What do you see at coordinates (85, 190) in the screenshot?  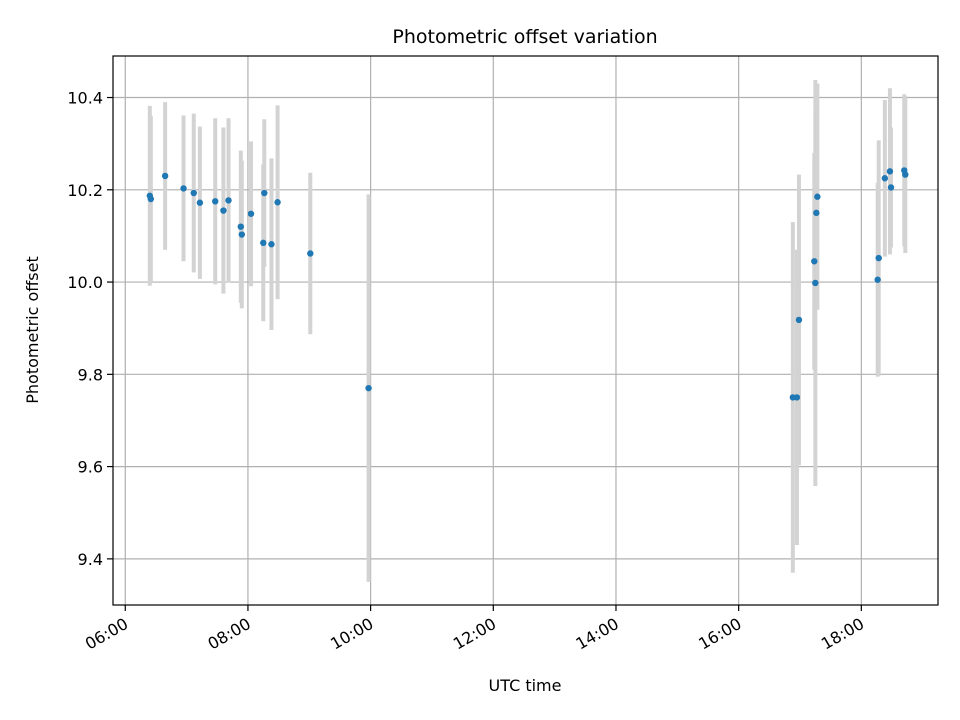 I see `y-tick-label: 10.2` at bounding box center [85, 190].